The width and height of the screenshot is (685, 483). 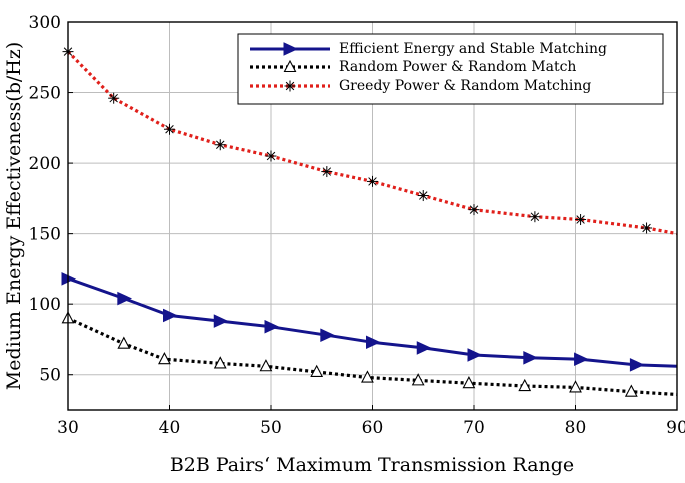 What do you see at coordinates (372, 465) in the screenshot?
I see `x-axis-label: B2B Pairs‘ Maximum Transmission Range` at bounding box center [372, 465].